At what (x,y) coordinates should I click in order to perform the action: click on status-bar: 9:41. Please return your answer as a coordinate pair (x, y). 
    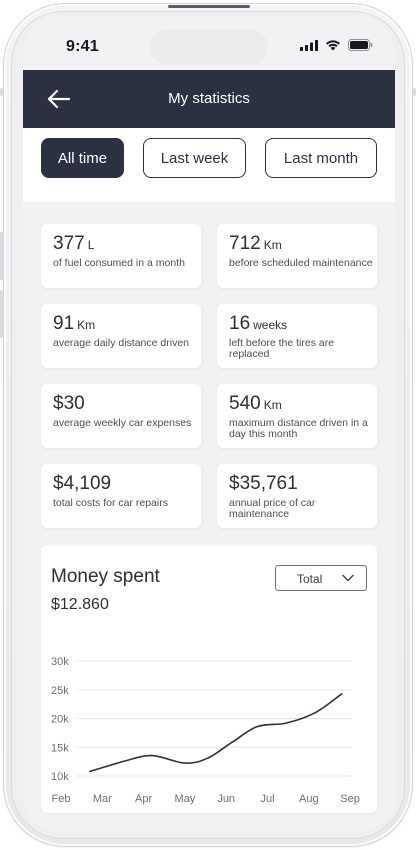
    Looking at the image, I should click on (209, 43).